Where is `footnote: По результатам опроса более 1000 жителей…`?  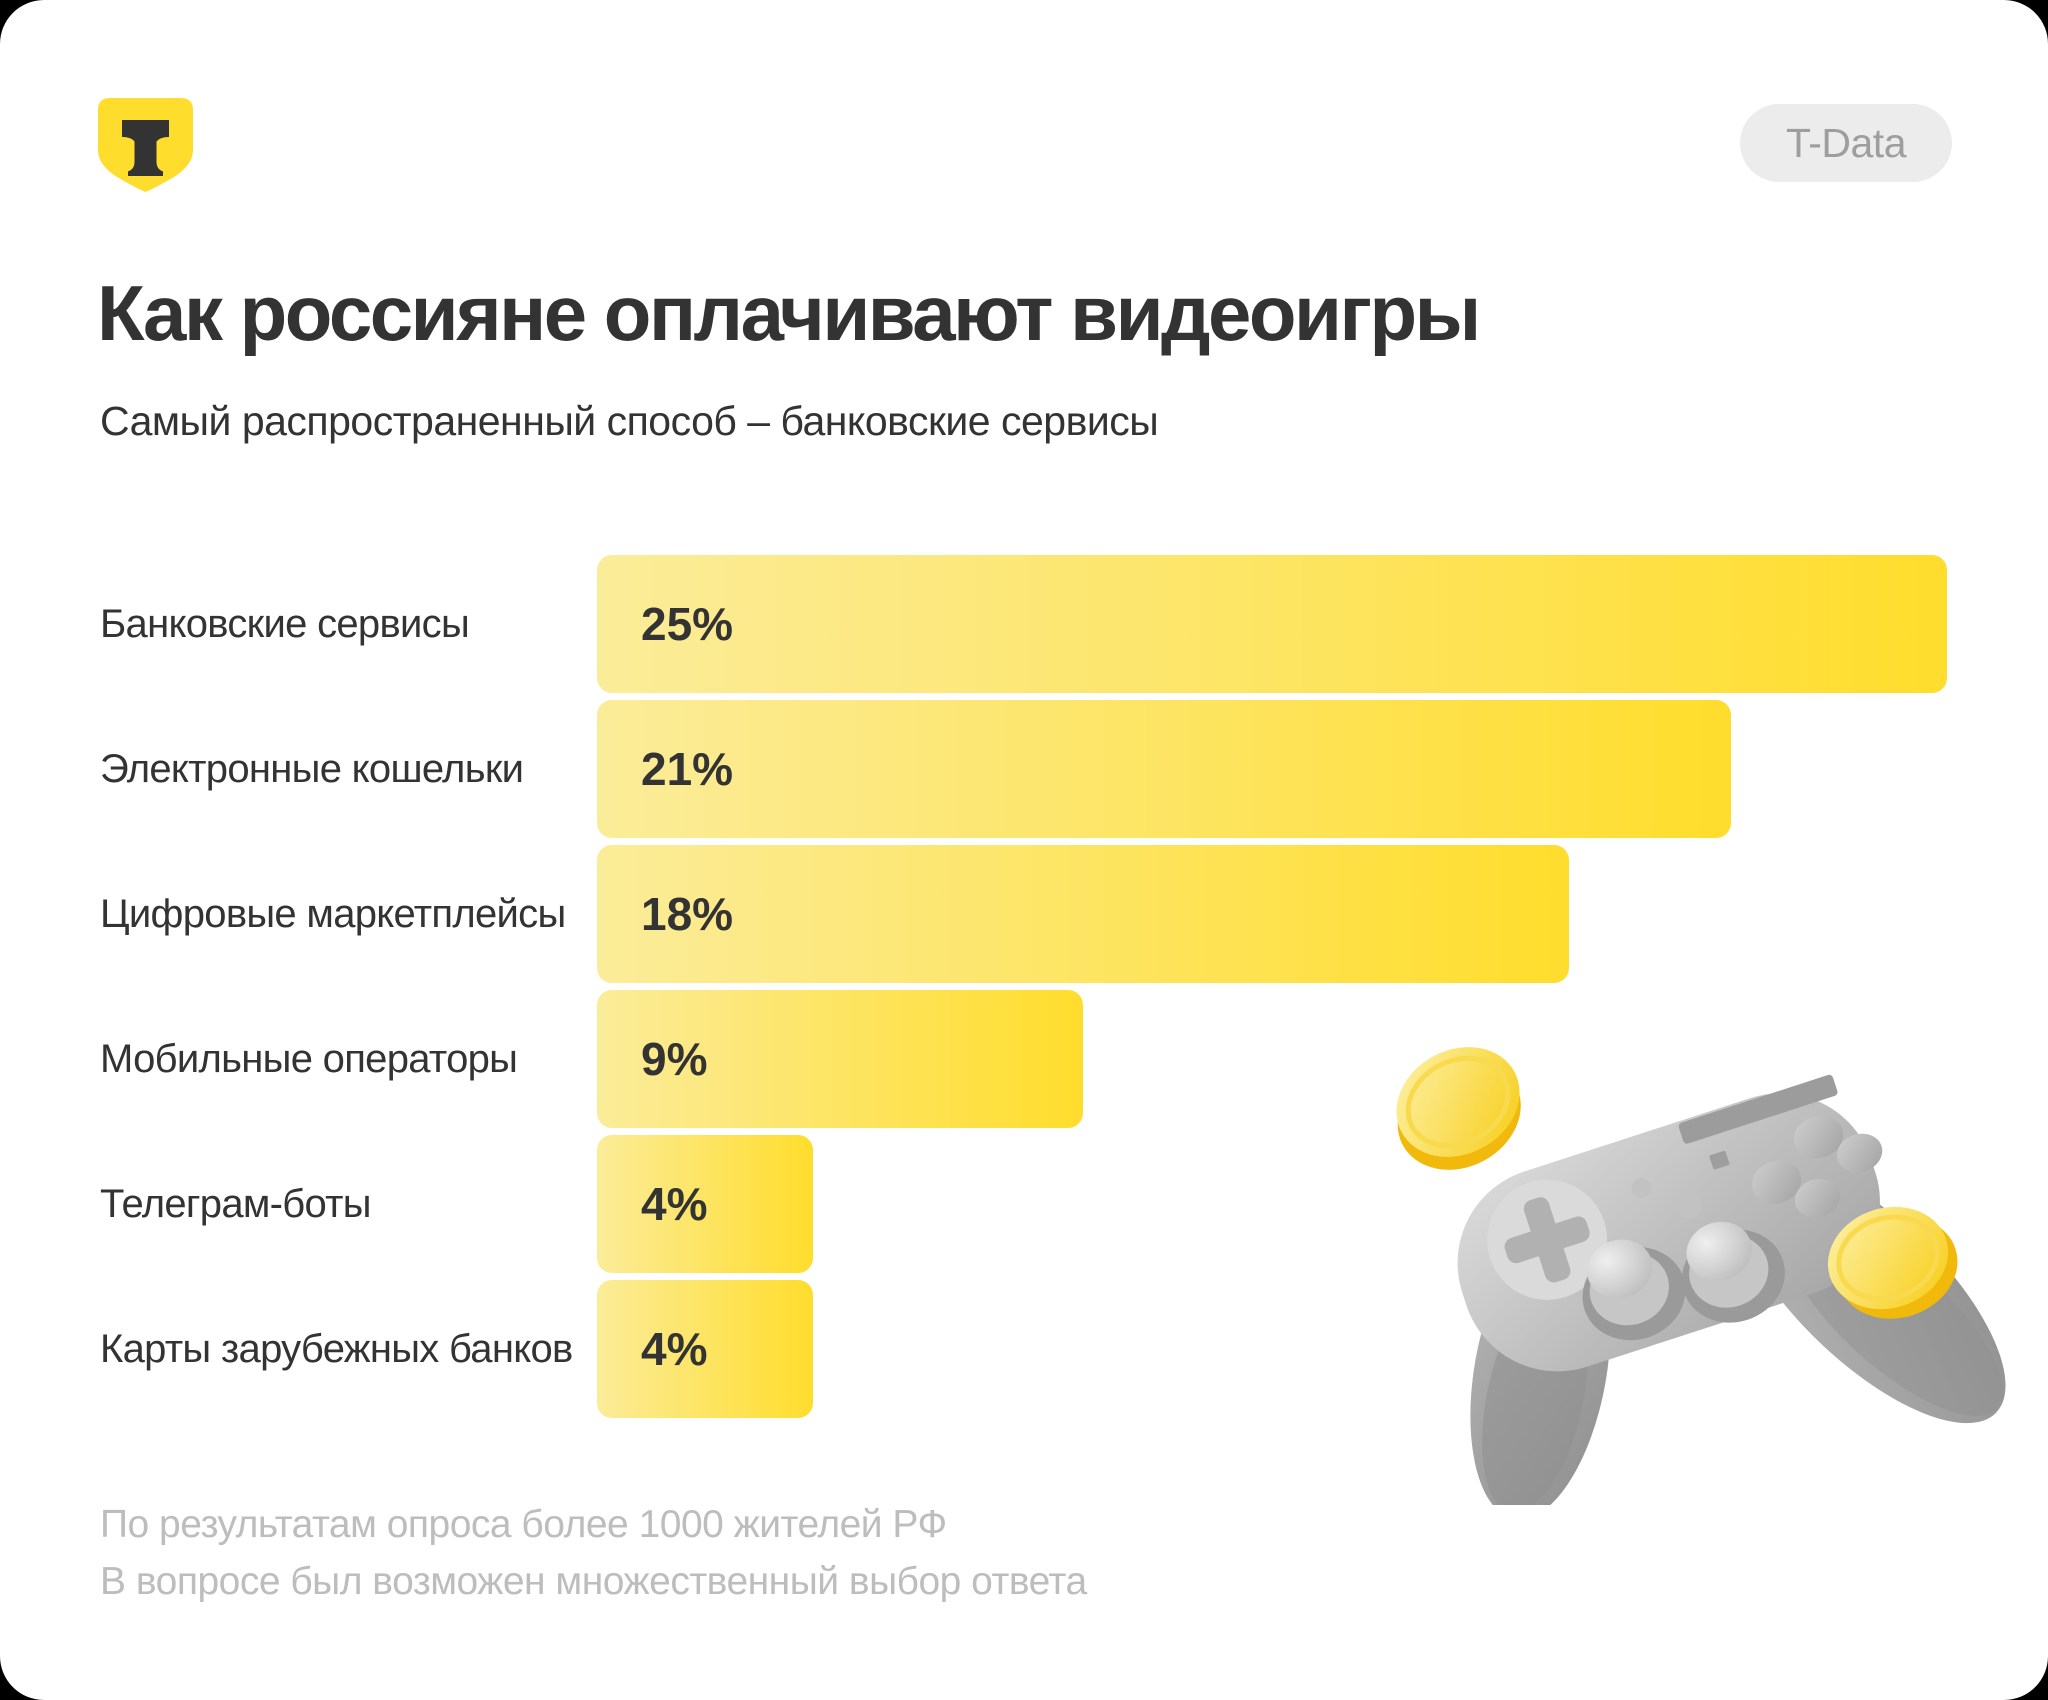 footnote: По результатам опроса более 1000 жителей… is located at coordinates (593, 1553).